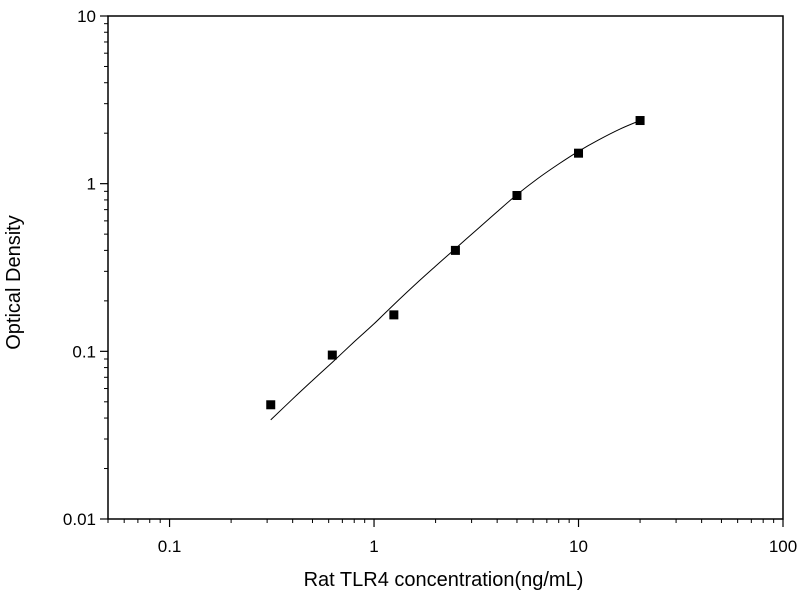  Describe the element at coordinates (445, 523) in the screenshot. I see `x-axis` at that location.